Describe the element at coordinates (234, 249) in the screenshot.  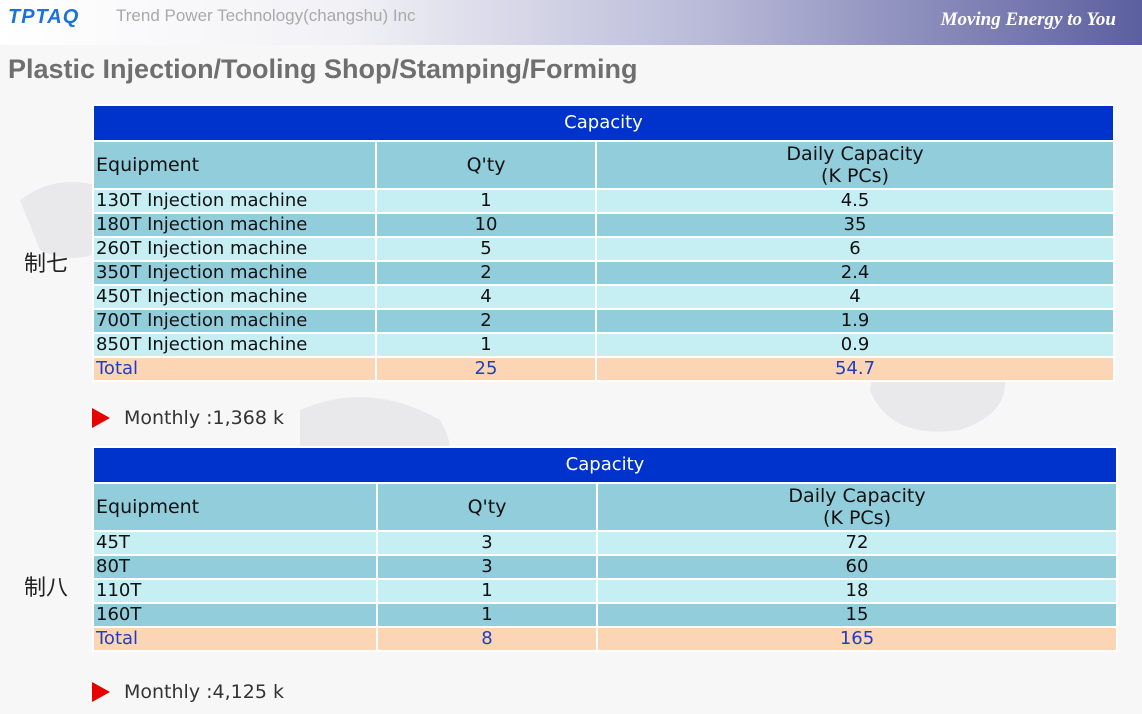
I see `cell-equipment: 260T Injection machine` at that location.